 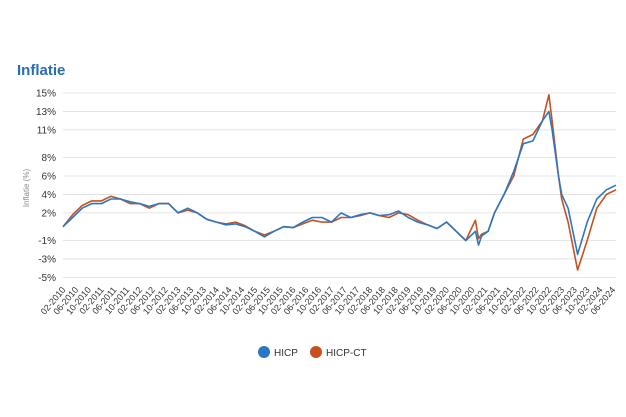 I want to click on legend: HICP HICP-CT, so click(x=312, y=352).